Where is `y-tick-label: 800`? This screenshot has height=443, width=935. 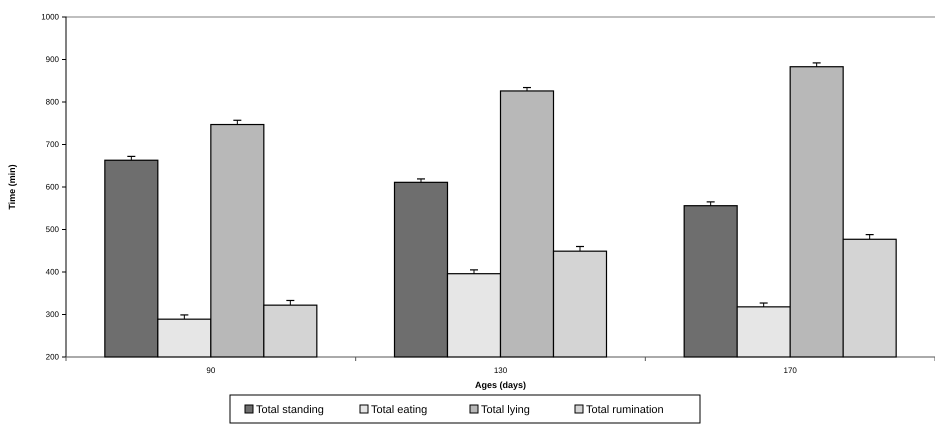
y-tick-label: 800 is located at coordinates (53, 102).